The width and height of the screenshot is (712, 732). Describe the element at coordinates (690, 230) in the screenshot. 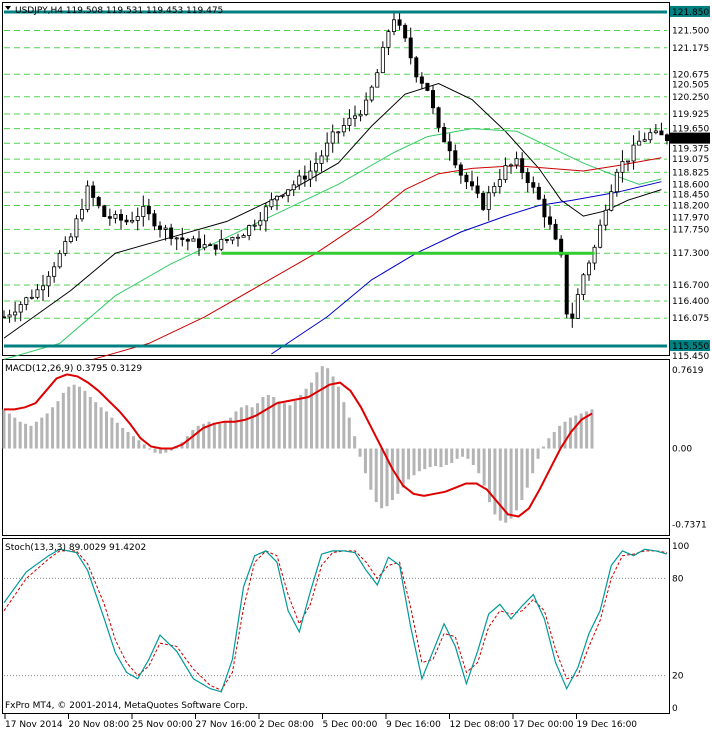

I see `price-tick-label: 117.750` at that location.